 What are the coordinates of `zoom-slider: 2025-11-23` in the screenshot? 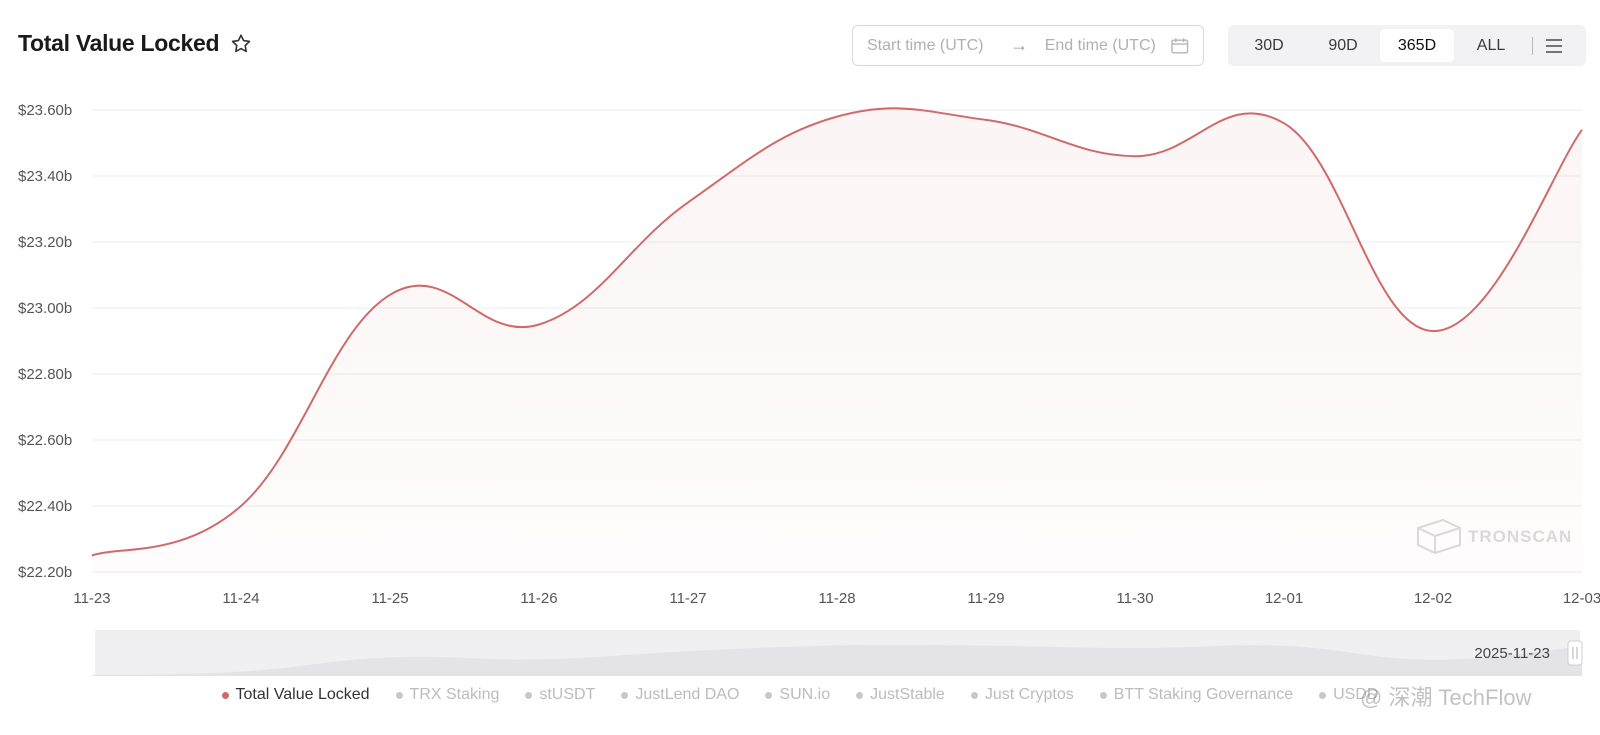 It's located at (837, 653).